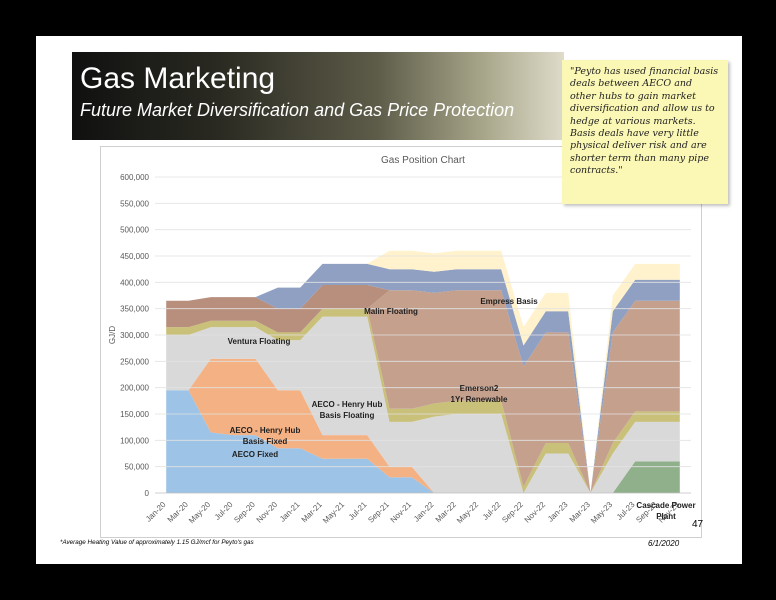  Describe the element at coordinates (137, 467) in the screenshot. I see `y-tick-label: 50,000` at that location.